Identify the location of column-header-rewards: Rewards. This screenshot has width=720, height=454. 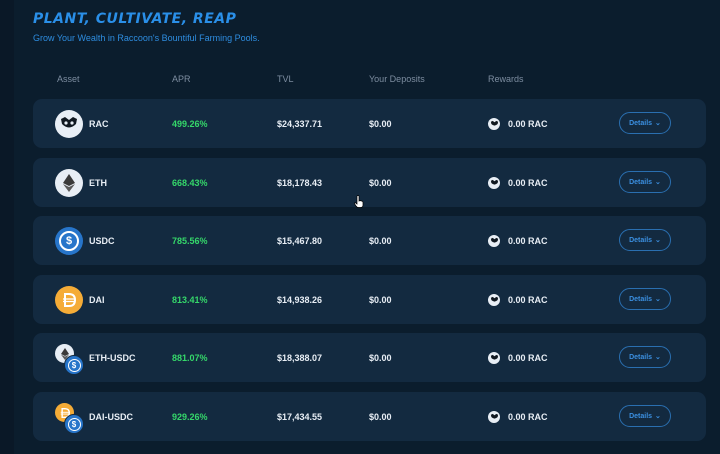
(506, 79).